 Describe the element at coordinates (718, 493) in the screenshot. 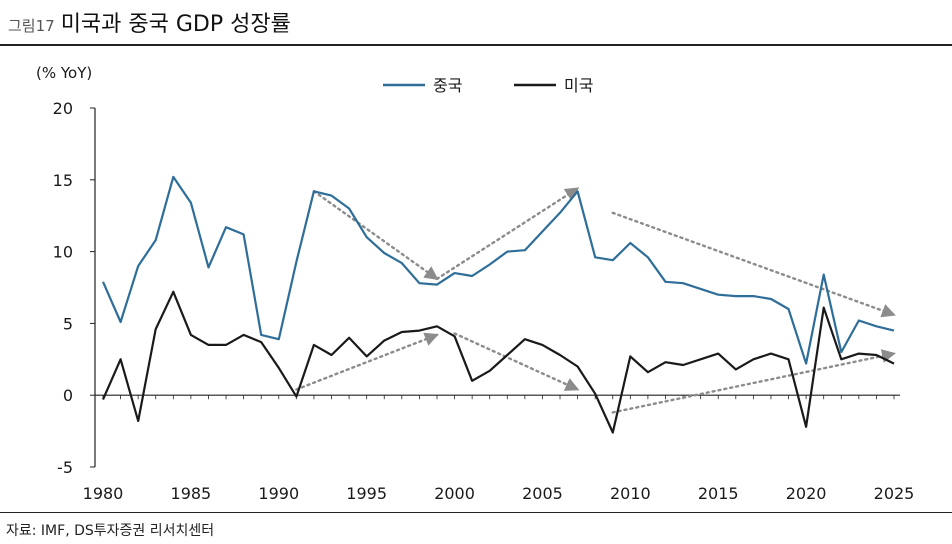

I see `x-tick-label: 2015` at that location.